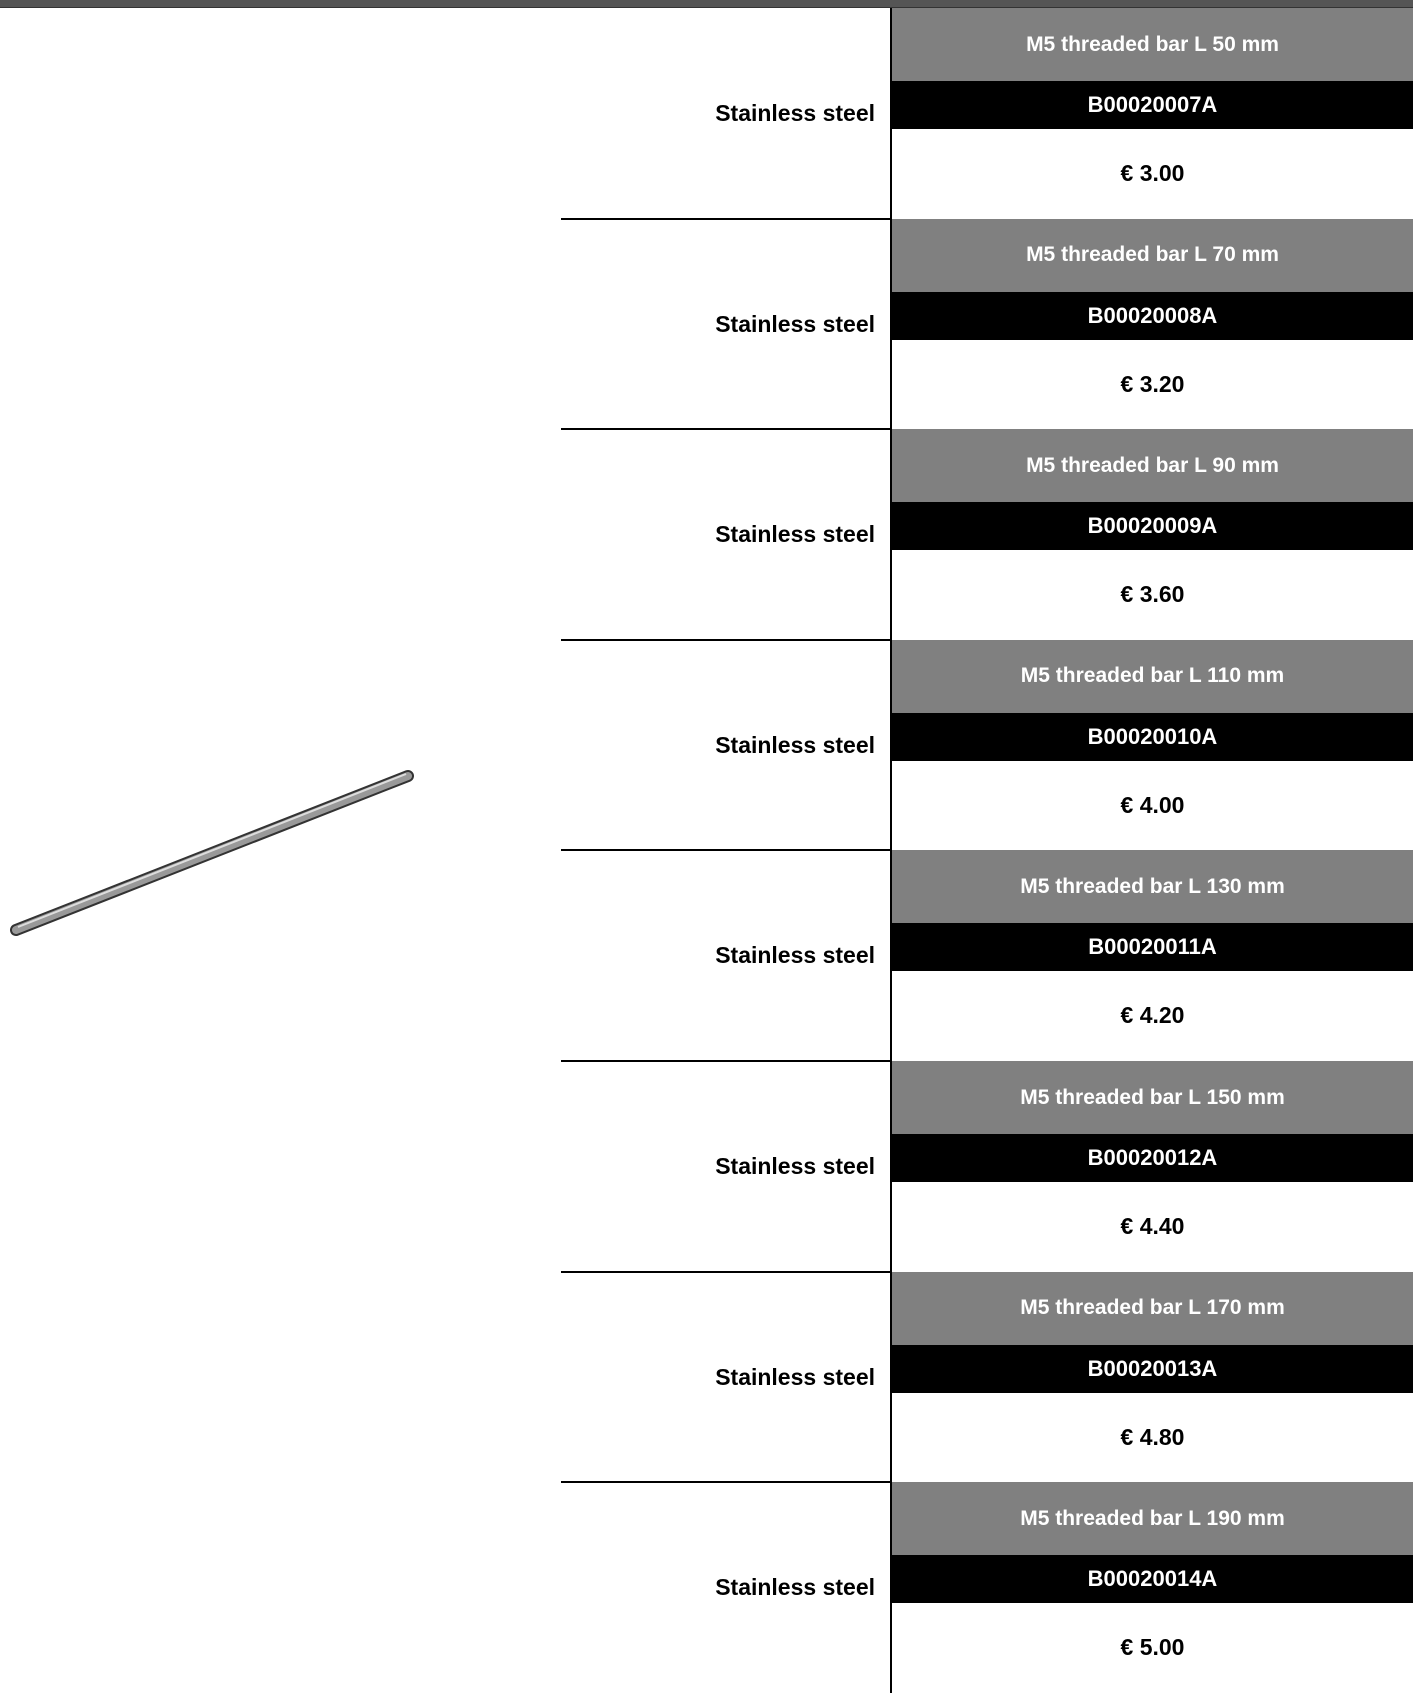 The image size is (1413, 1693). Describe the element at coordinates (1152, 1368) in the screenshot. I see `product-code: B00020013A` at that location.